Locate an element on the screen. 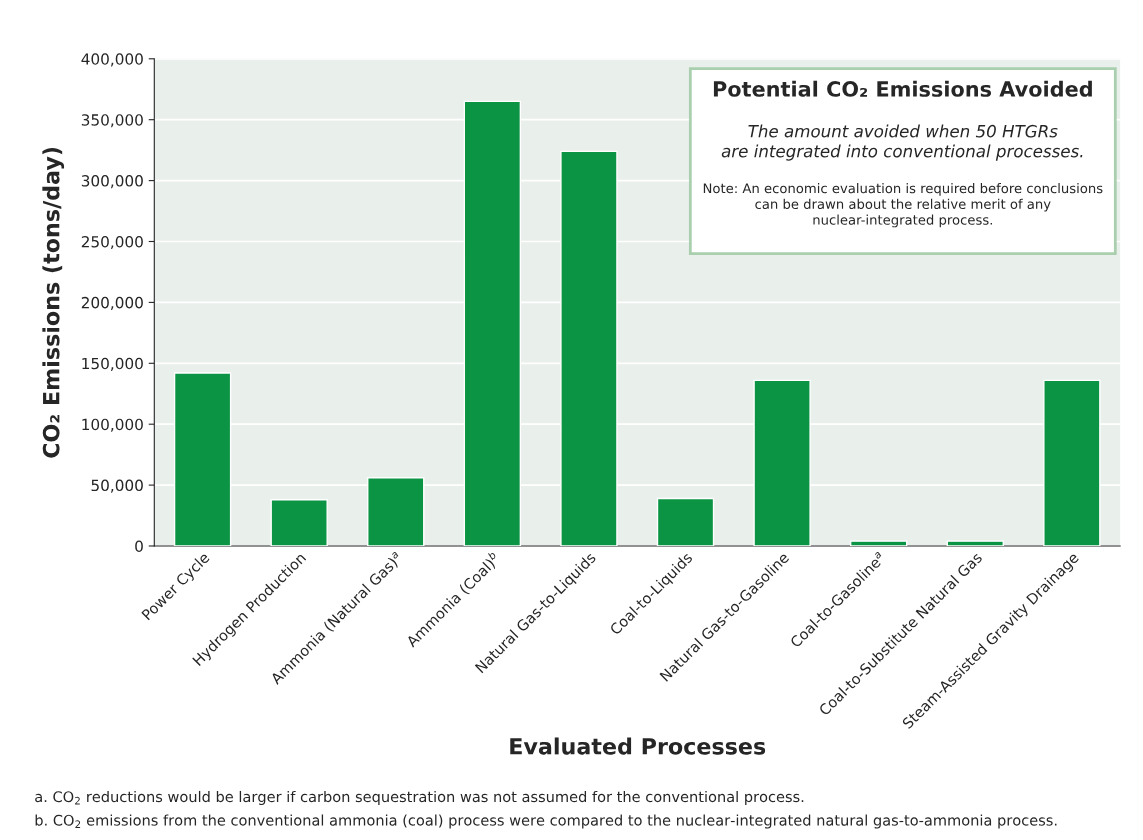  y-tick-label: 400,000 is located at coordinates (112, 60).